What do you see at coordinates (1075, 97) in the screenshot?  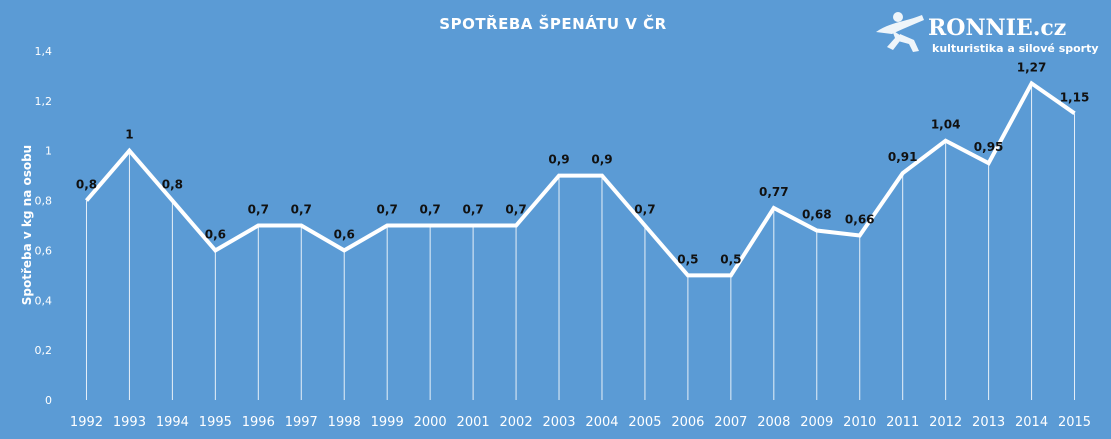 I see `data-label: 1,15` at bounding box center [1075, 97].